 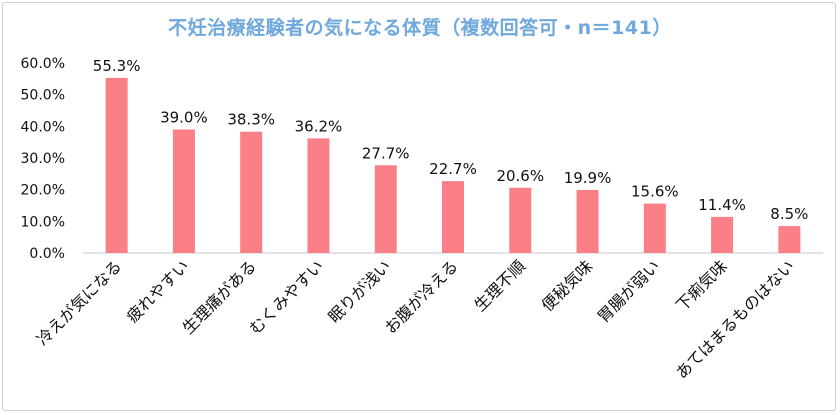 What do you see at coordinates (499, 285) in the screenshot?
I see `category-label: 生理不順` at bounding box center [499, 285].